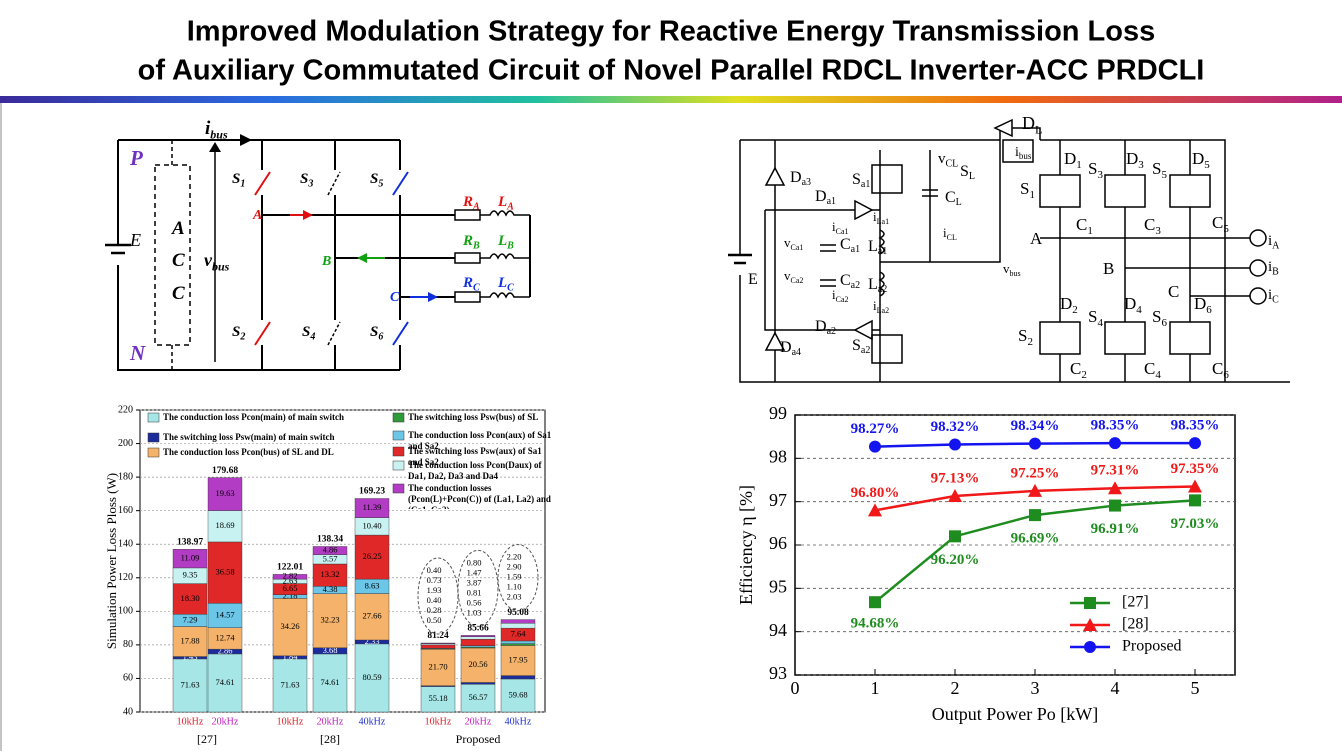  I want to click on x-tick-label: 20kHz, so click(225, 721).